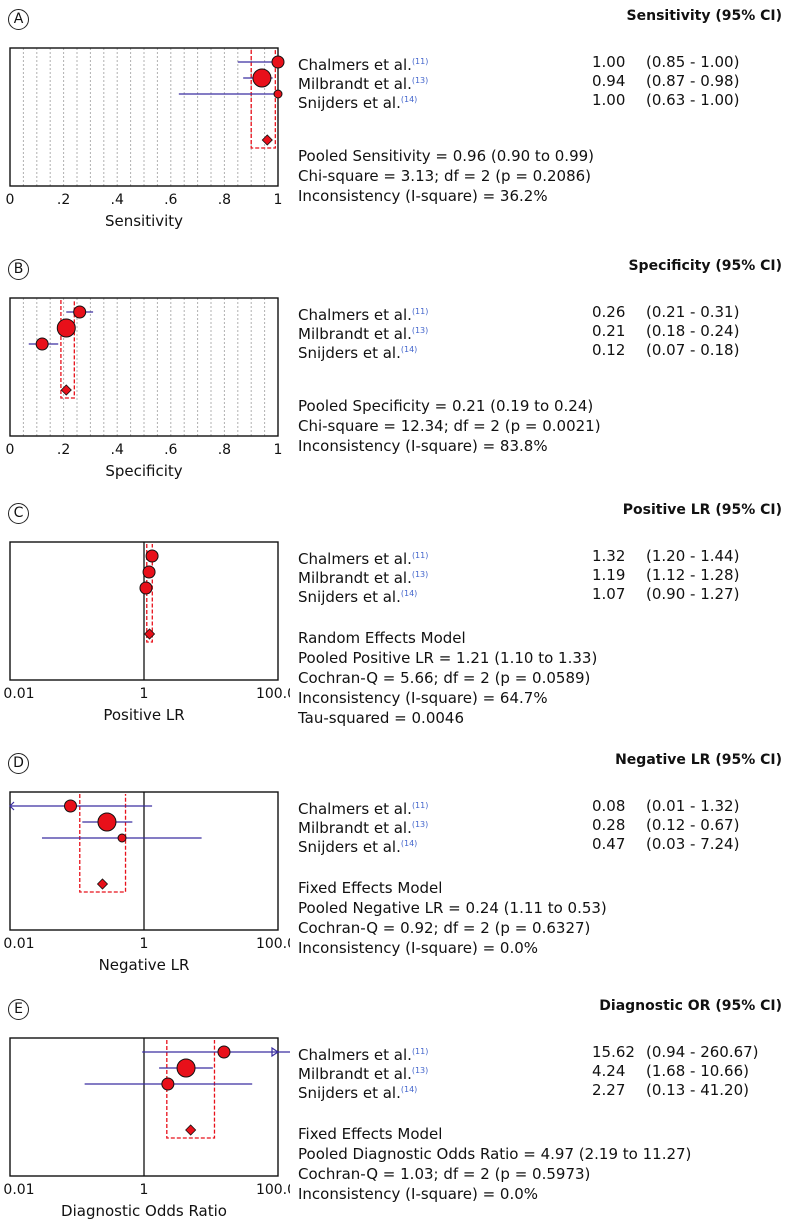 The width and height of the screenshot is (794, 1230). I want to click on panel-letter: D, so click(18, 763).